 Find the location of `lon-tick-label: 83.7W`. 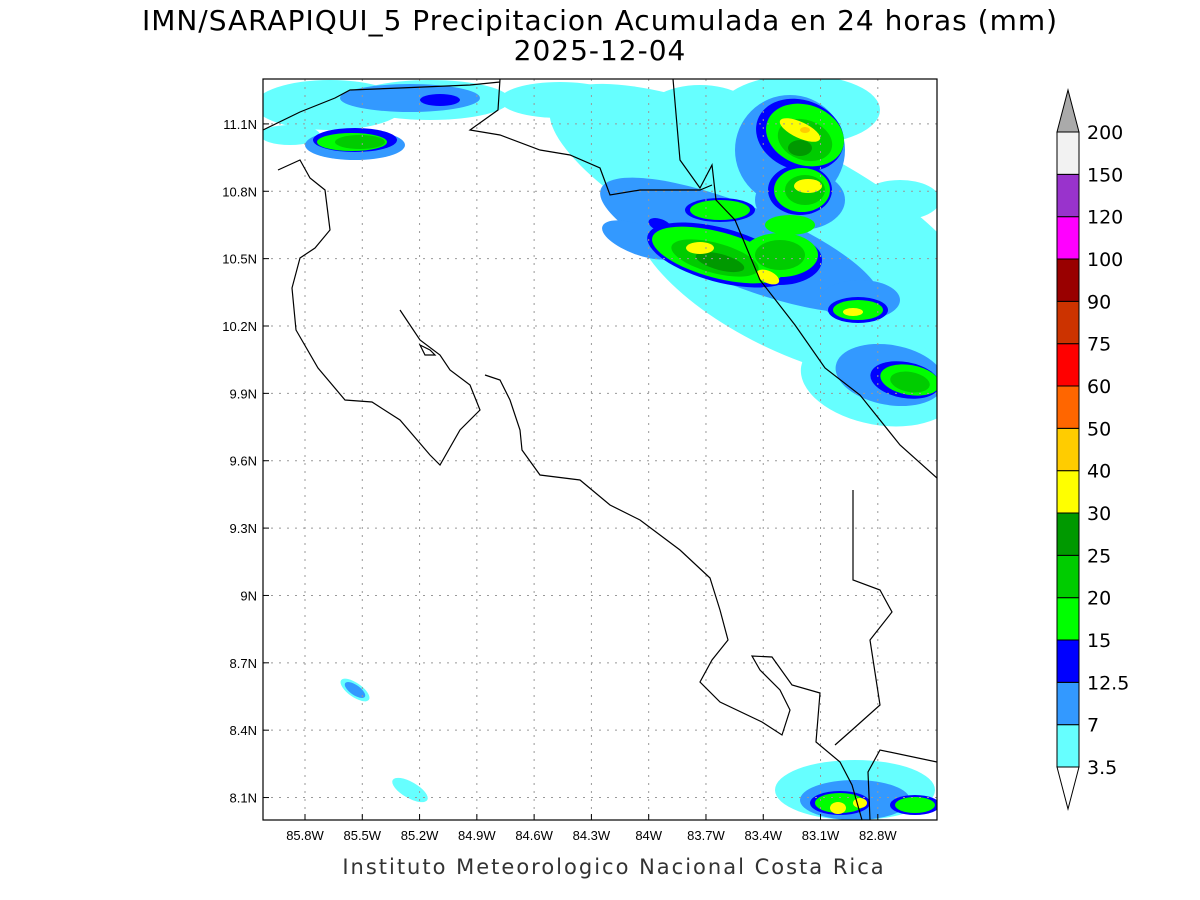

lon-tick-label: 83.7W is located at coordinates (706, 835).